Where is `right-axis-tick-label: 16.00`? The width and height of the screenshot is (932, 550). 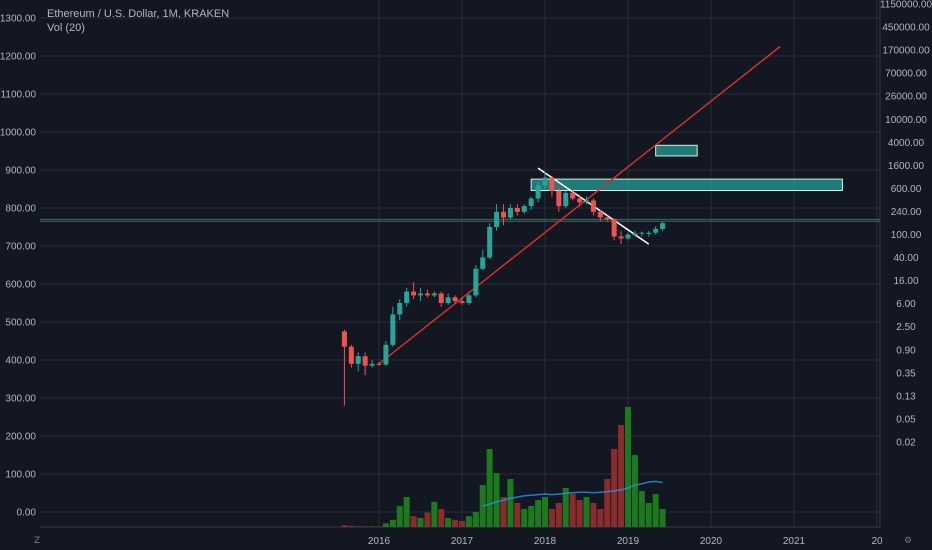 right-axis-tick-label: 16.00 is located at coordinates (905, 281).